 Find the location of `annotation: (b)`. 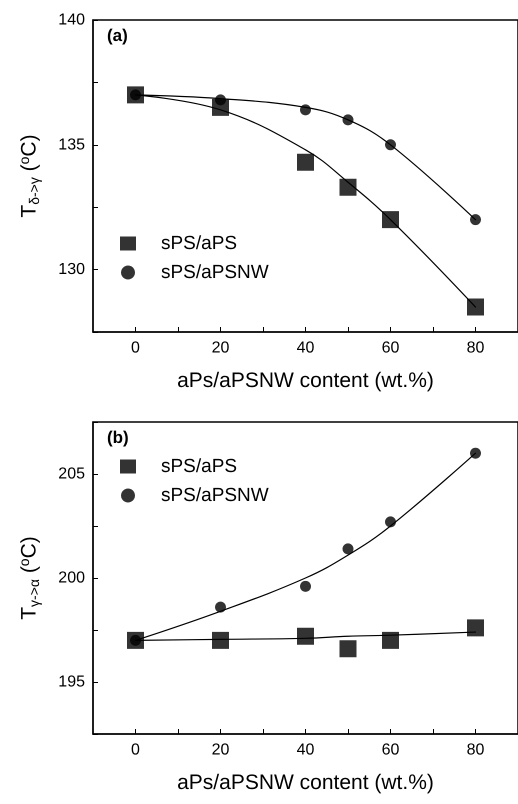

annotation: (b) is located at coordinates (118, 437).